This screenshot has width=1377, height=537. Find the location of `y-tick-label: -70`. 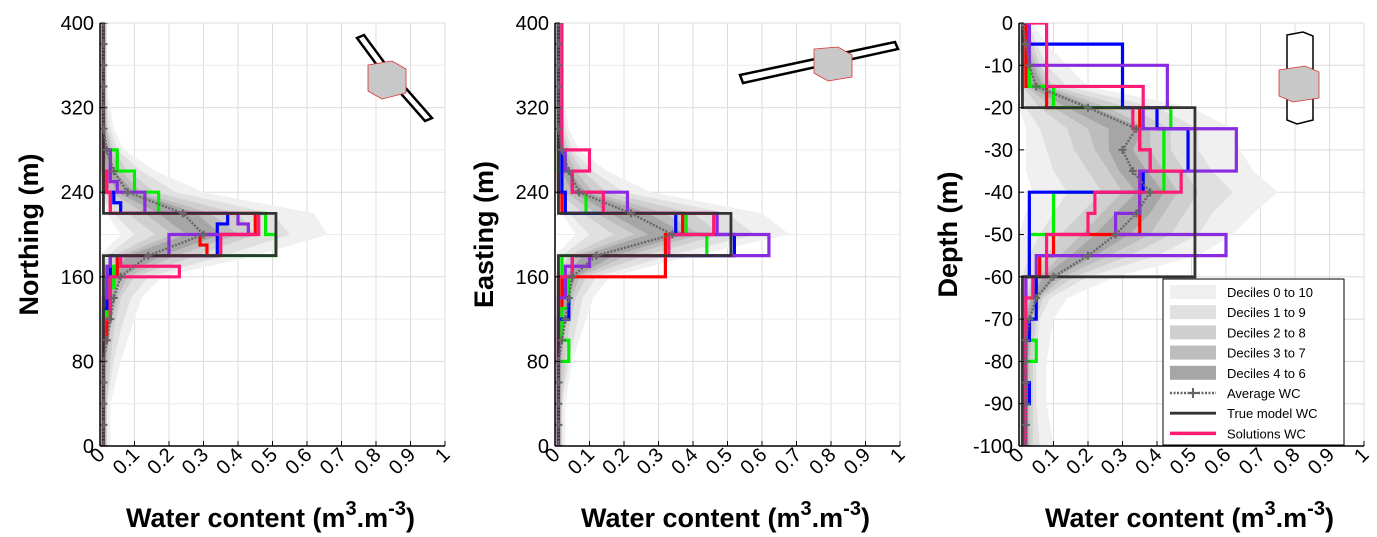

y-tick-label: -70 is located at coordinates (998, 320).